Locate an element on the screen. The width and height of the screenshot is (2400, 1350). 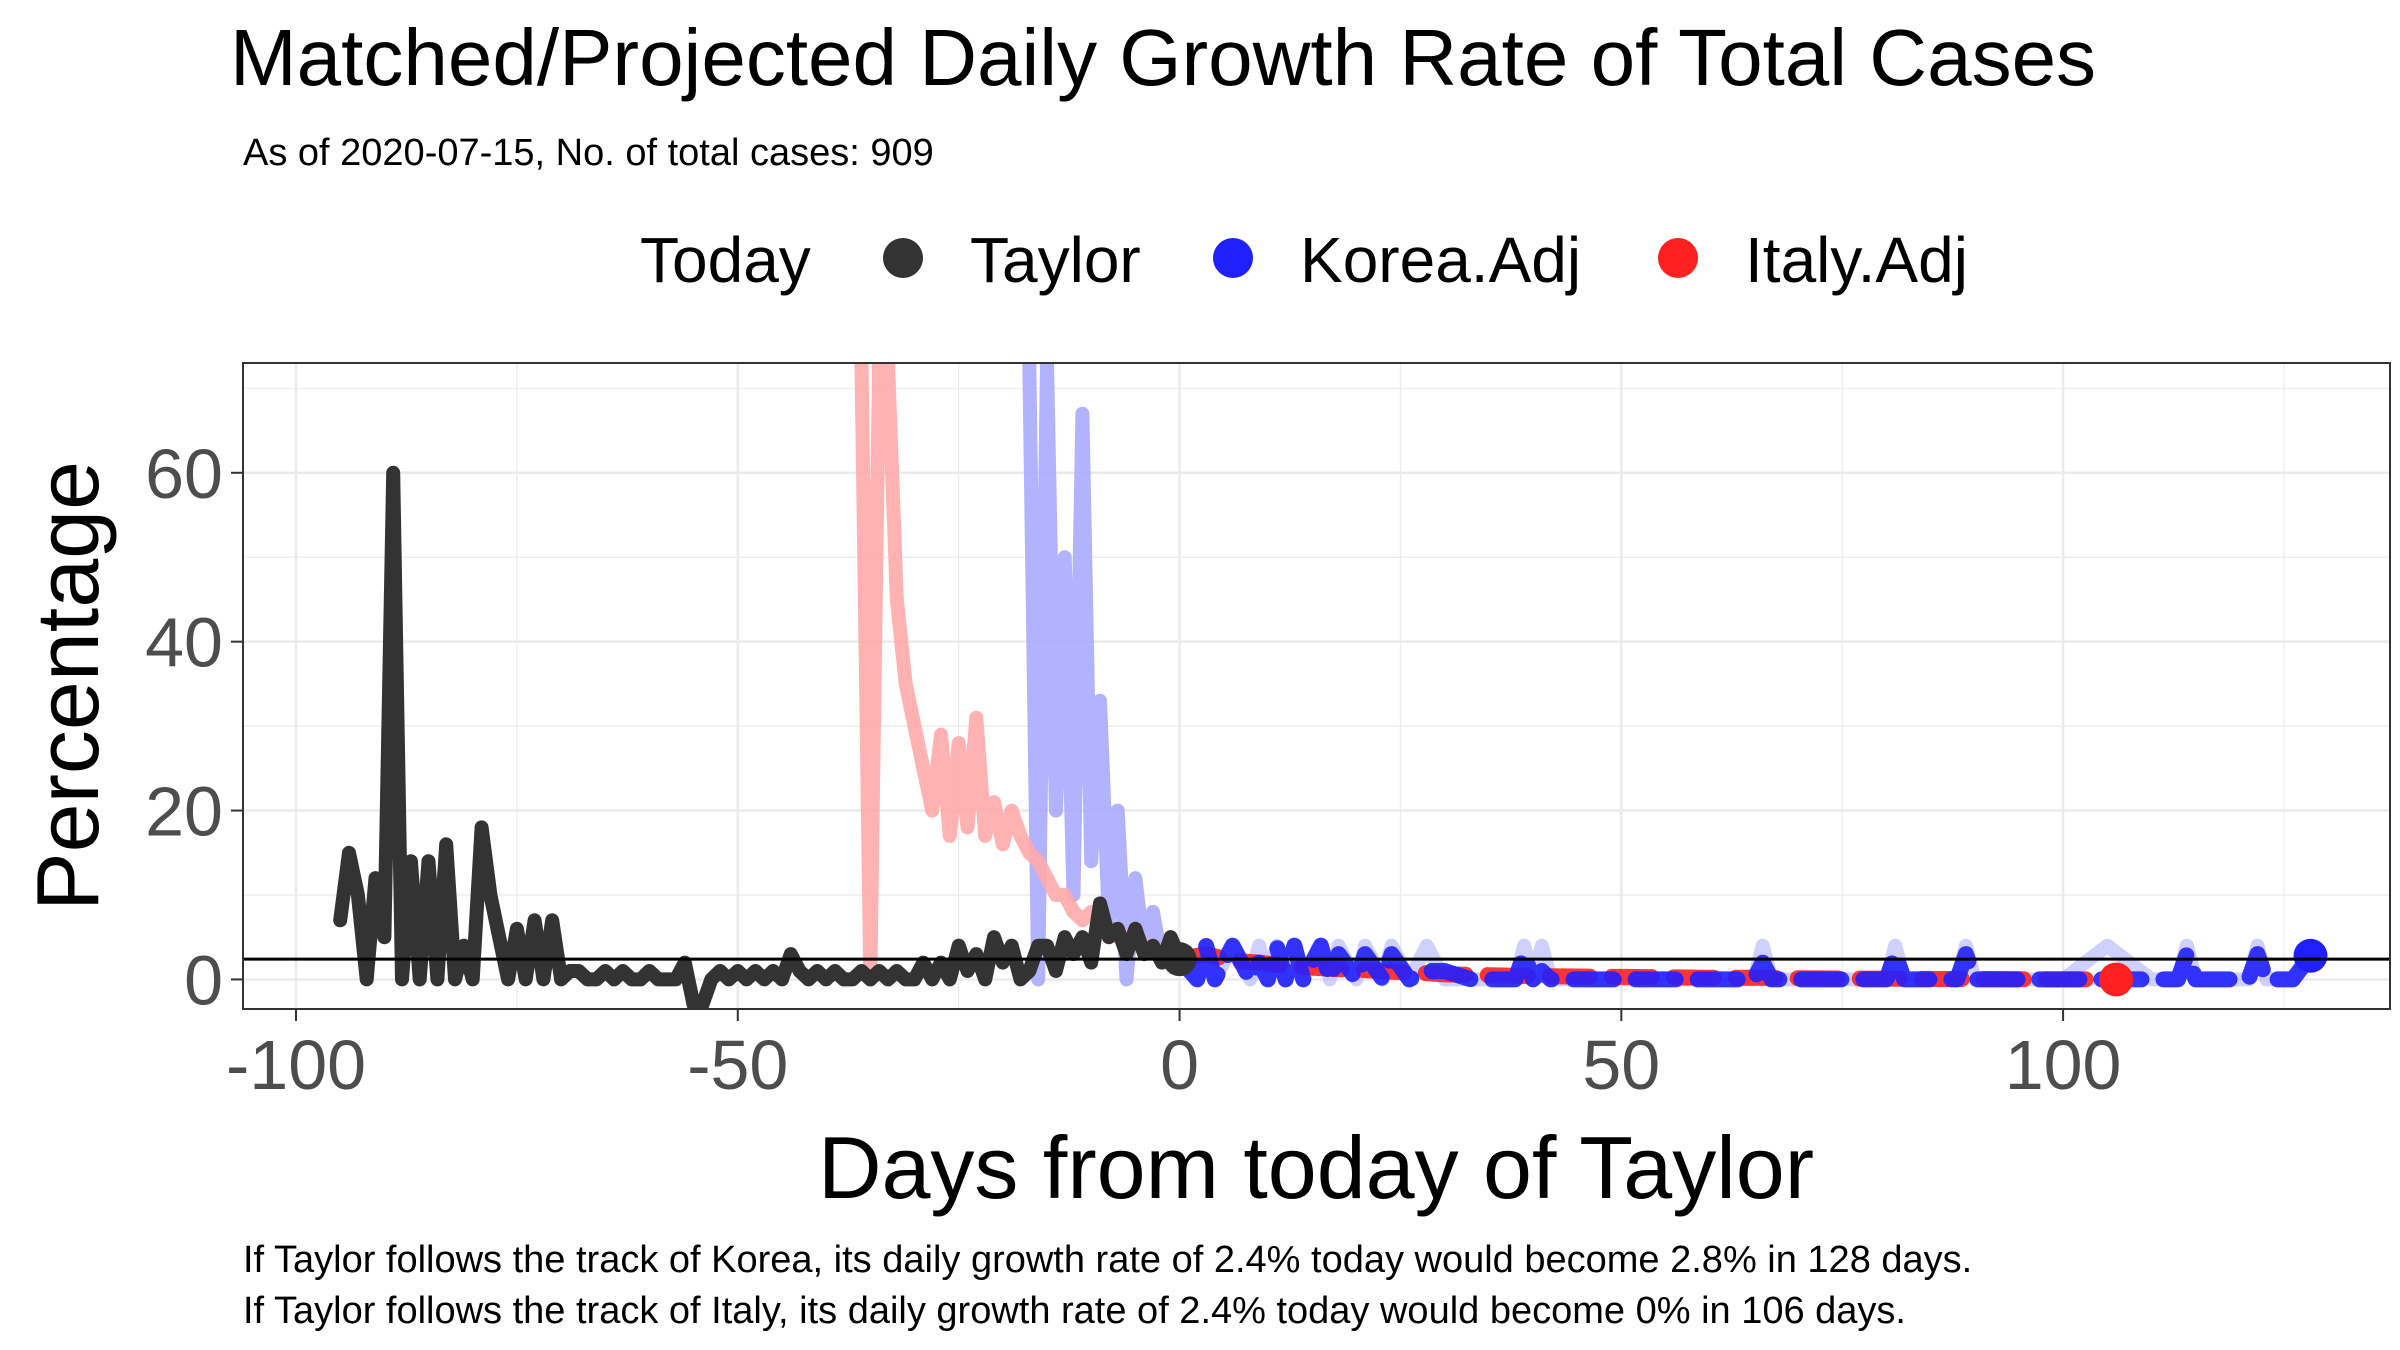
x-tick-label: 0 is located at coordinates (1179, 1065).